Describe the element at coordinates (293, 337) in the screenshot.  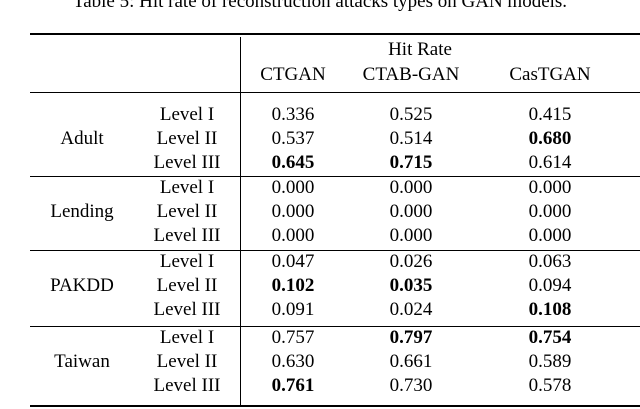
I see `cell: 0.757` at that location.